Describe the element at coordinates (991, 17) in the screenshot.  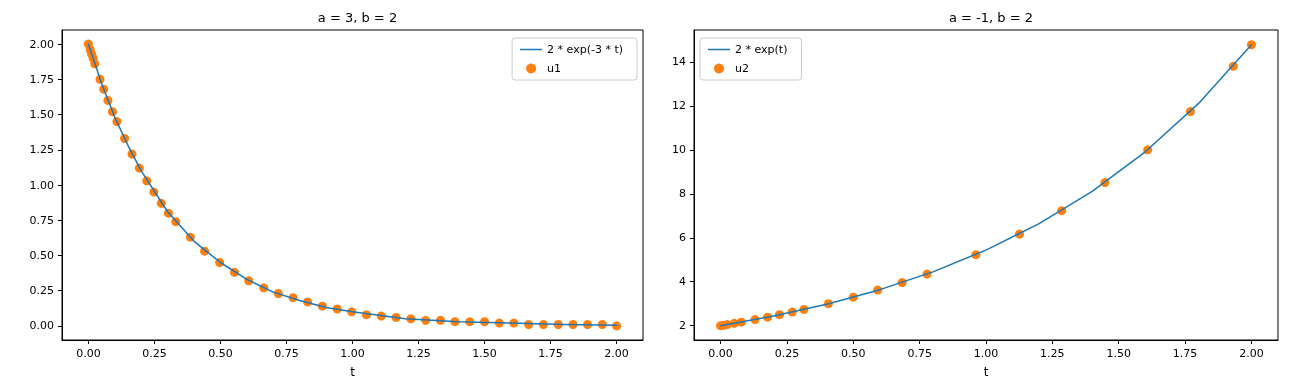
I see `chart-title: a = -1, b = 2` at that location.